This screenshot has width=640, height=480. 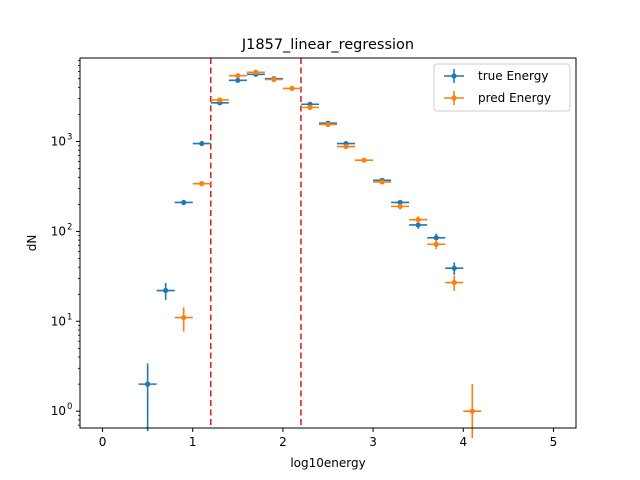 What do you see at coordinates (193, 442) in the screenshot?
I see `x-tick-label: 1` at bounding box center [193, 442].